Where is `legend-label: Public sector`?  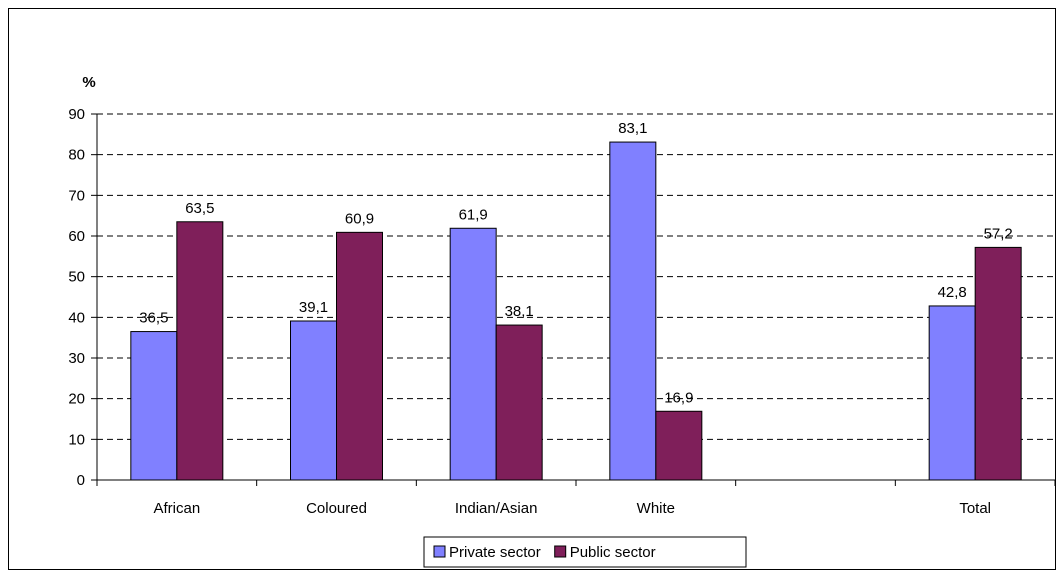 legend-label: Public sector is located at coordinates (613, 552).